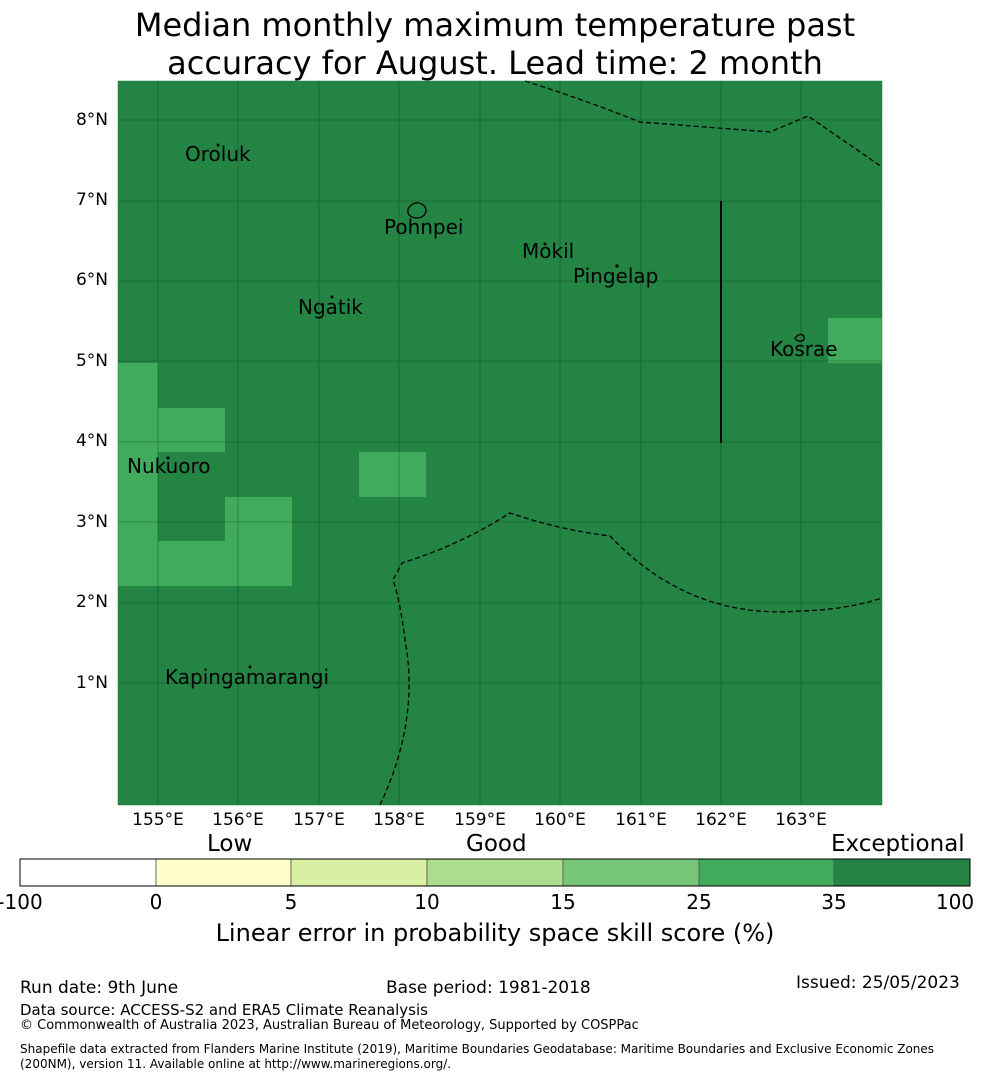 This screenshot has height=1080, width=990. I want to click on place-label-kapingamarangi: Kapingamarangi, so click(247, 677).